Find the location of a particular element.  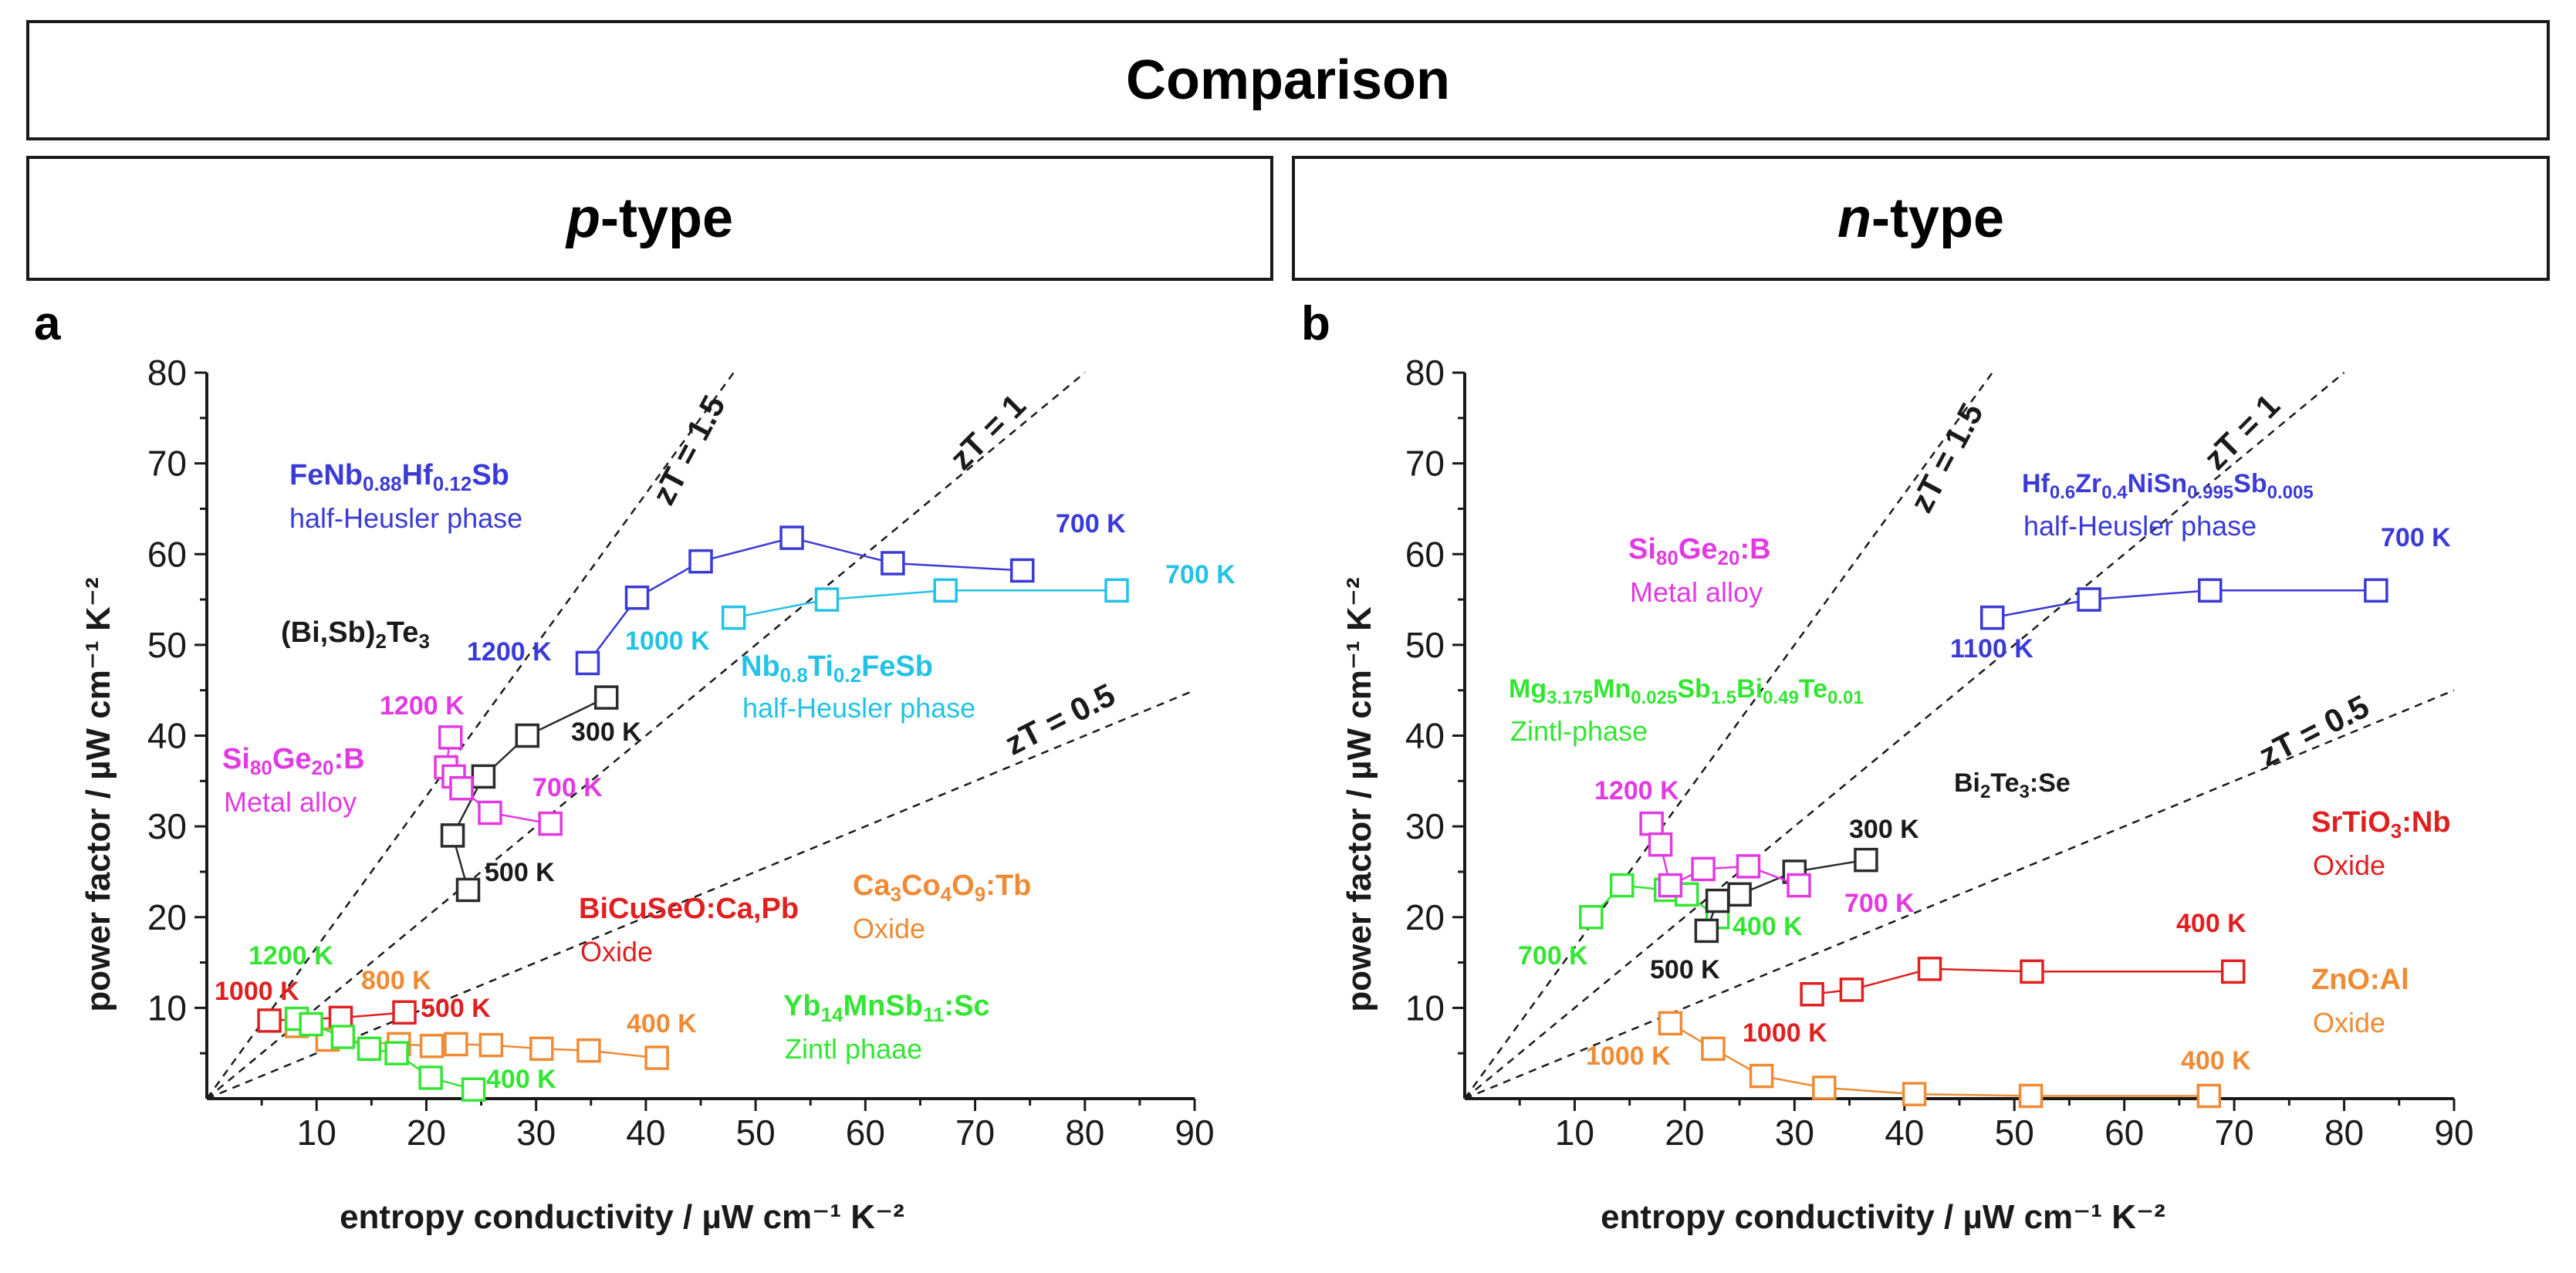

x-tick-label: 60 is located at coordinates (865, 1133).